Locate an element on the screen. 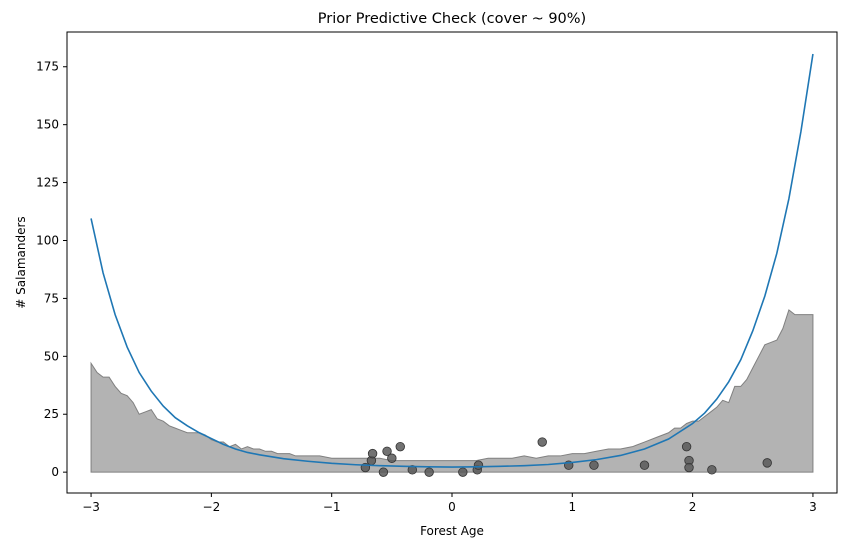  y-axis-label: # Salamanders is located at coordinates (21, 262).